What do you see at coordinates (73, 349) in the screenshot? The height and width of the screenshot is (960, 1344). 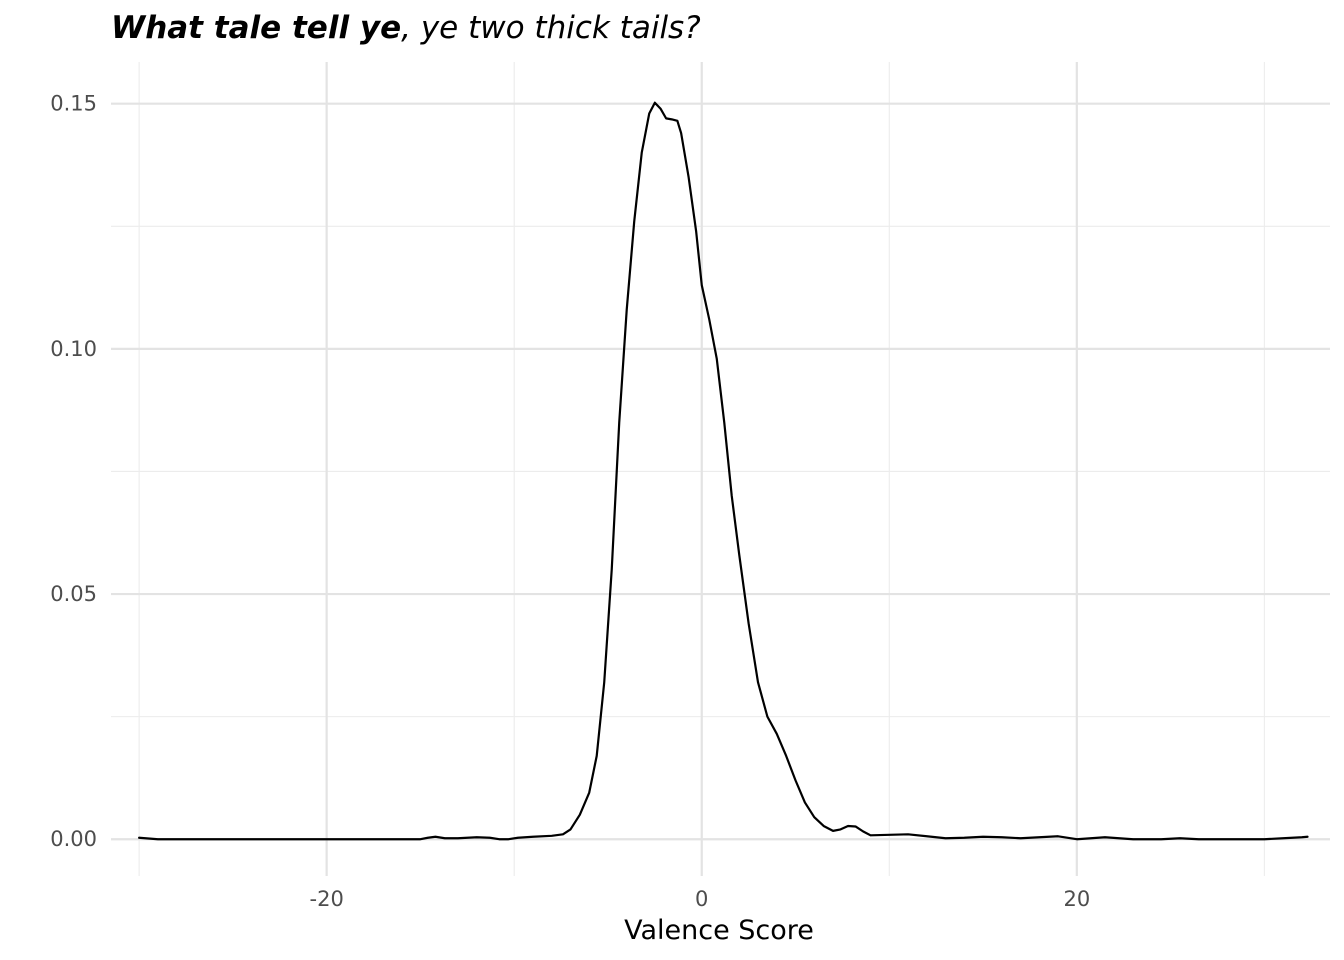 I see `y-tick-label: 0.10` at bounding box center [73, 349].